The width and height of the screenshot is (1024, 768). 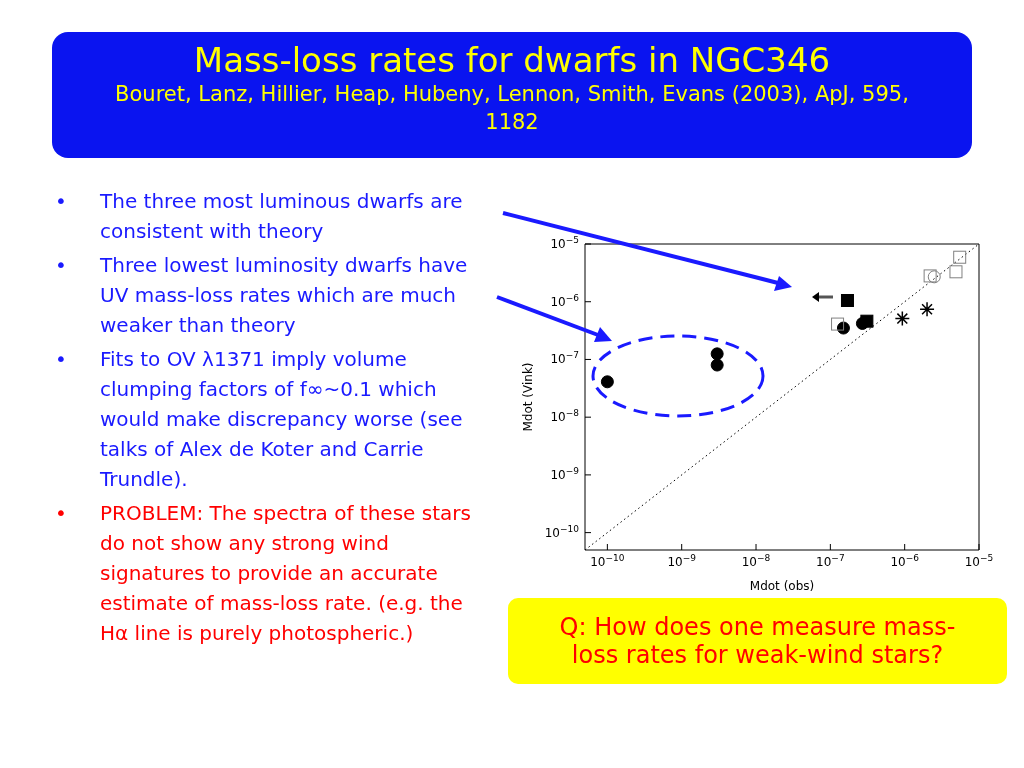 I want to click on y-tick-label: 10$^{−7}$, so click(x=564, y=358).